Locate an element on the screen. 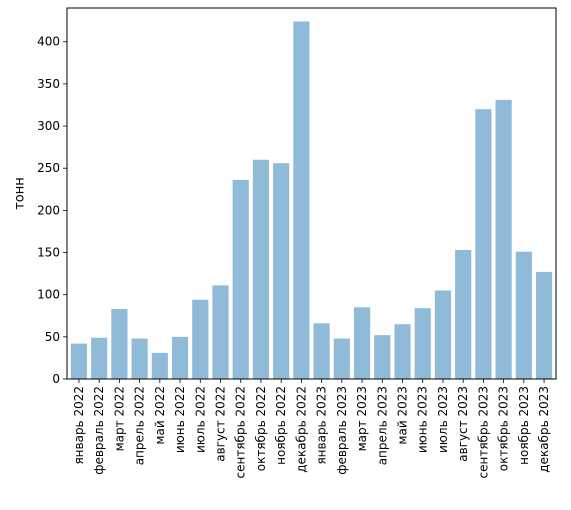 This screenshot has height=510, width=571. y-tick-label: 200 is located at coordinates (48, 210).